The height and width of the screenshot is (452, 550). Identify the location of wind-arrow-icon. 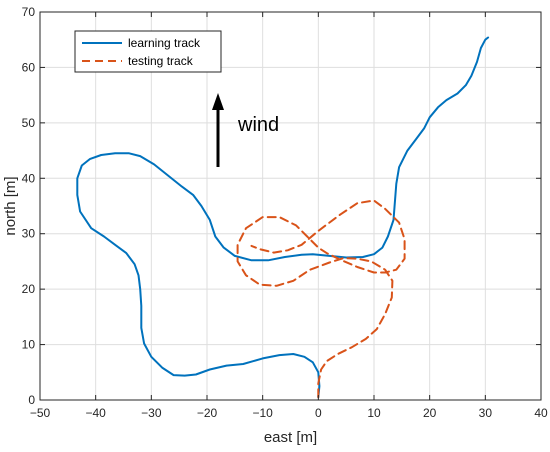
(218, 101).